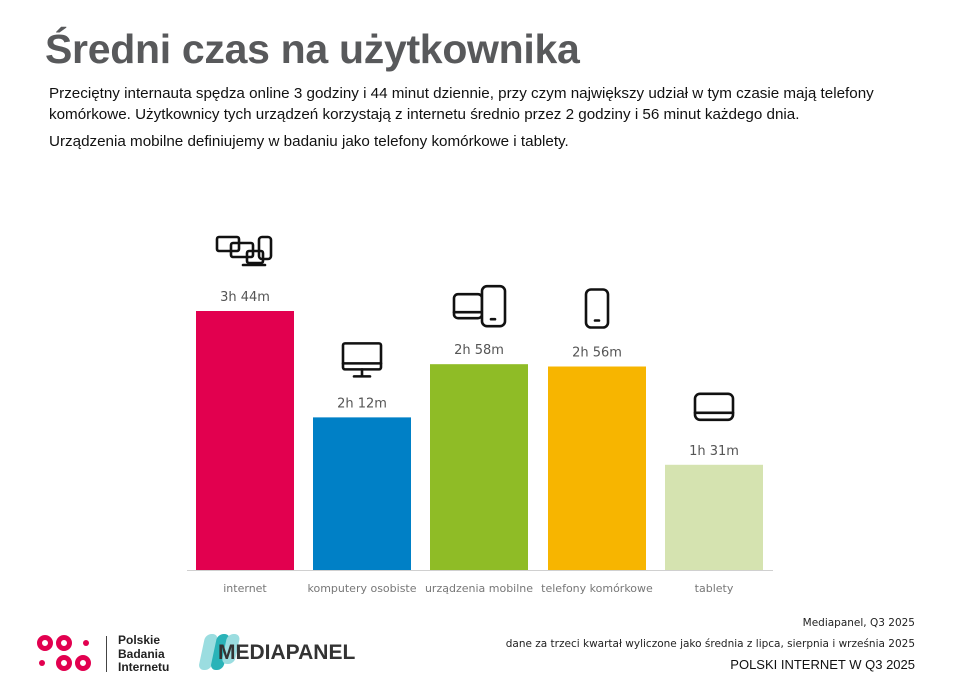  Describe the element at coordinates (479, 350) in the screenshot. I see `data-label: 2h 58m` at that location.